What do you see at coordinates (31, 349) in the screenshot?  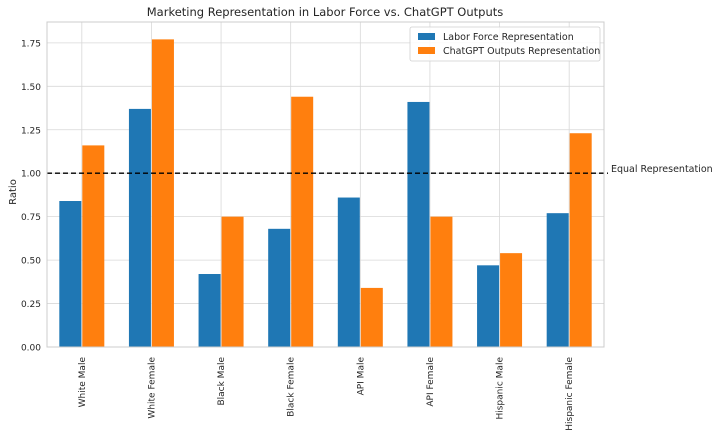 I see `y-tick-label: 0.00` at bounding box center [31, 349].